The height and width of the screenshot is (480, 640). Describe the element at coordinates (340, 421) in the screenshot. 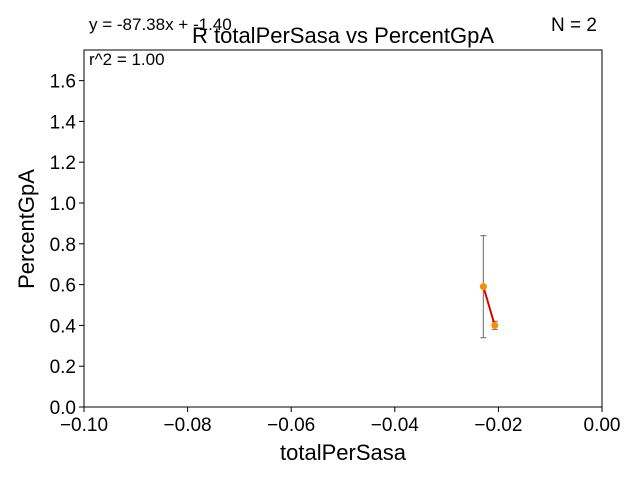

I see `x-axis-ticks: −0.10 −0.08 −0.06 −0.04 −0.02 0.00` at that location.